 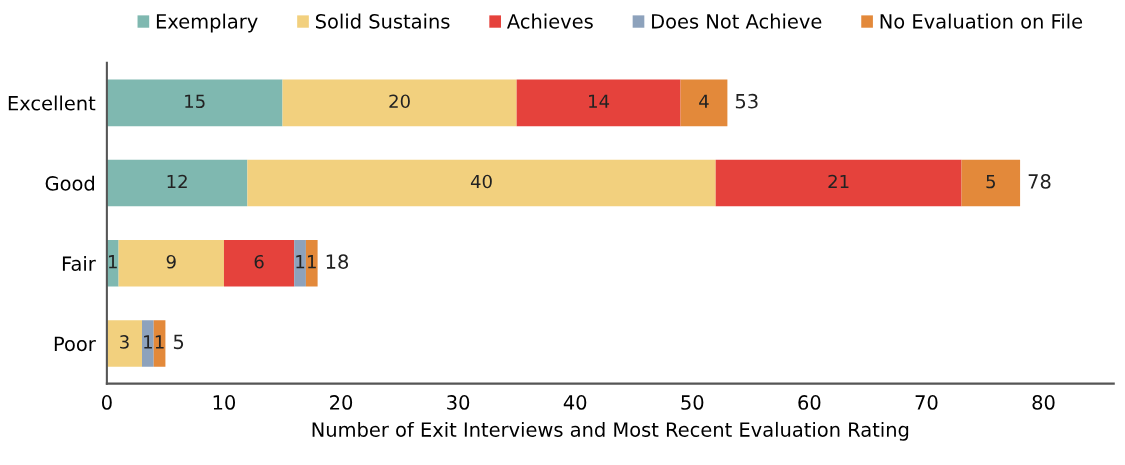 I want to click on data-label: 9, so click(x=171, y=261).